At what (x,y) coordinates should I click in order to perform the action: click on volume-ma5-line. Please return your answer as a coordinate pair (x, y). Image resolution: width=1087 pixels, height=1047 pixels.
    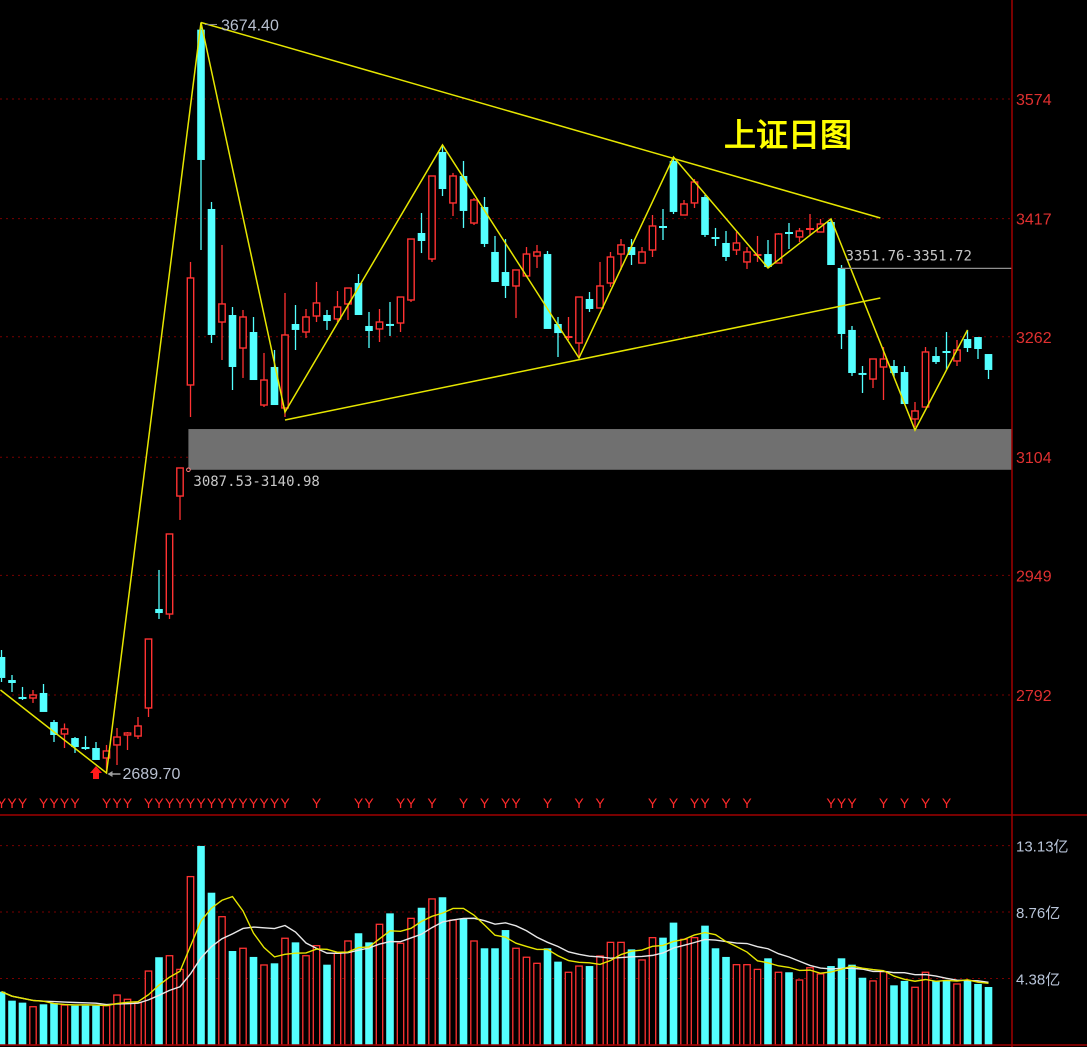
    Looking at the image, I should click on (495, 951).